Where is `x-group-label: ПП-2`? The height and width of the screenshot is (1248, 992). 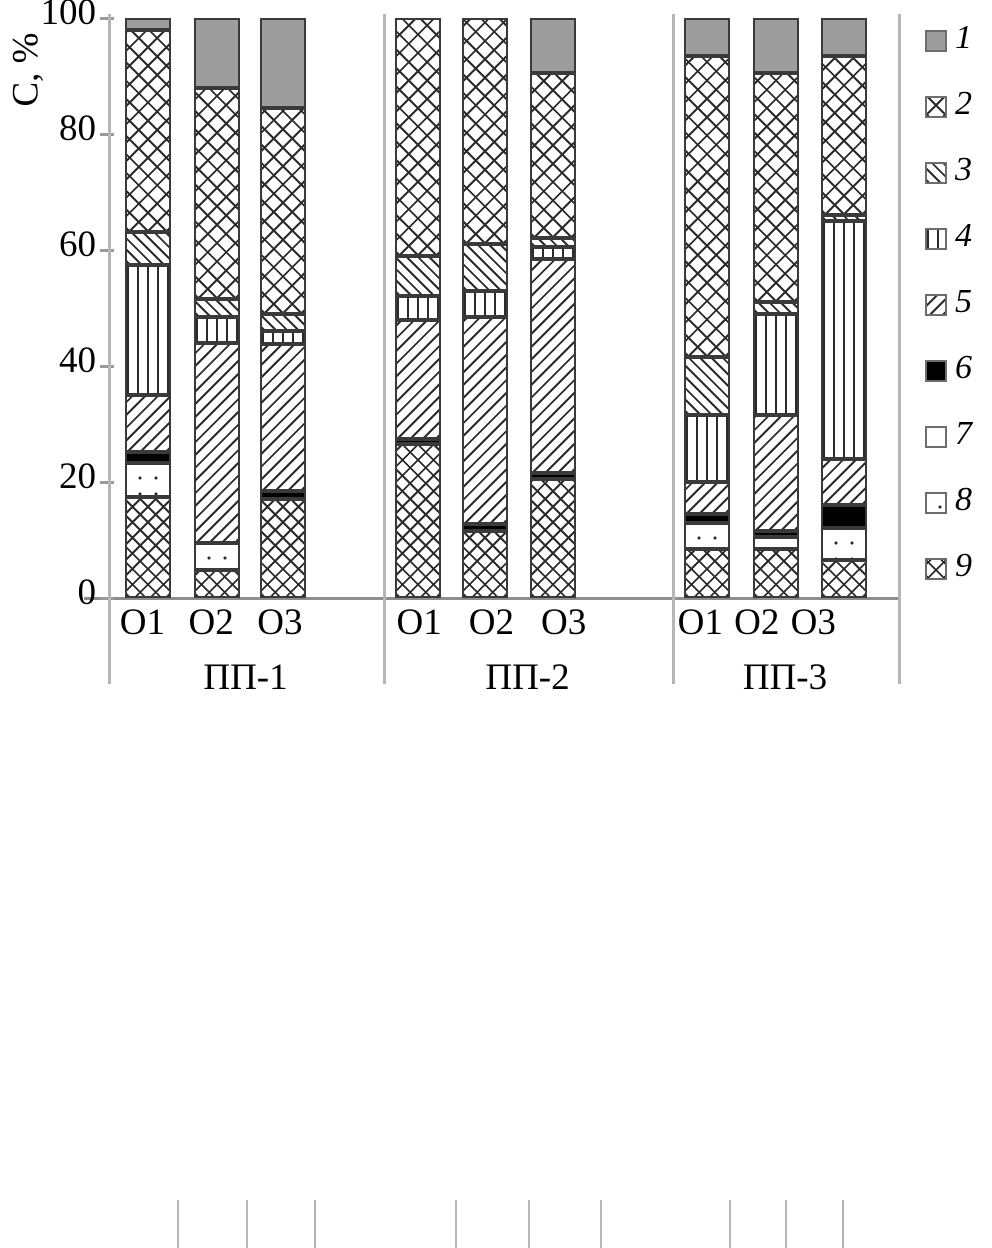
x-group-label: ПП-2 is located at coordinates (527, 677).